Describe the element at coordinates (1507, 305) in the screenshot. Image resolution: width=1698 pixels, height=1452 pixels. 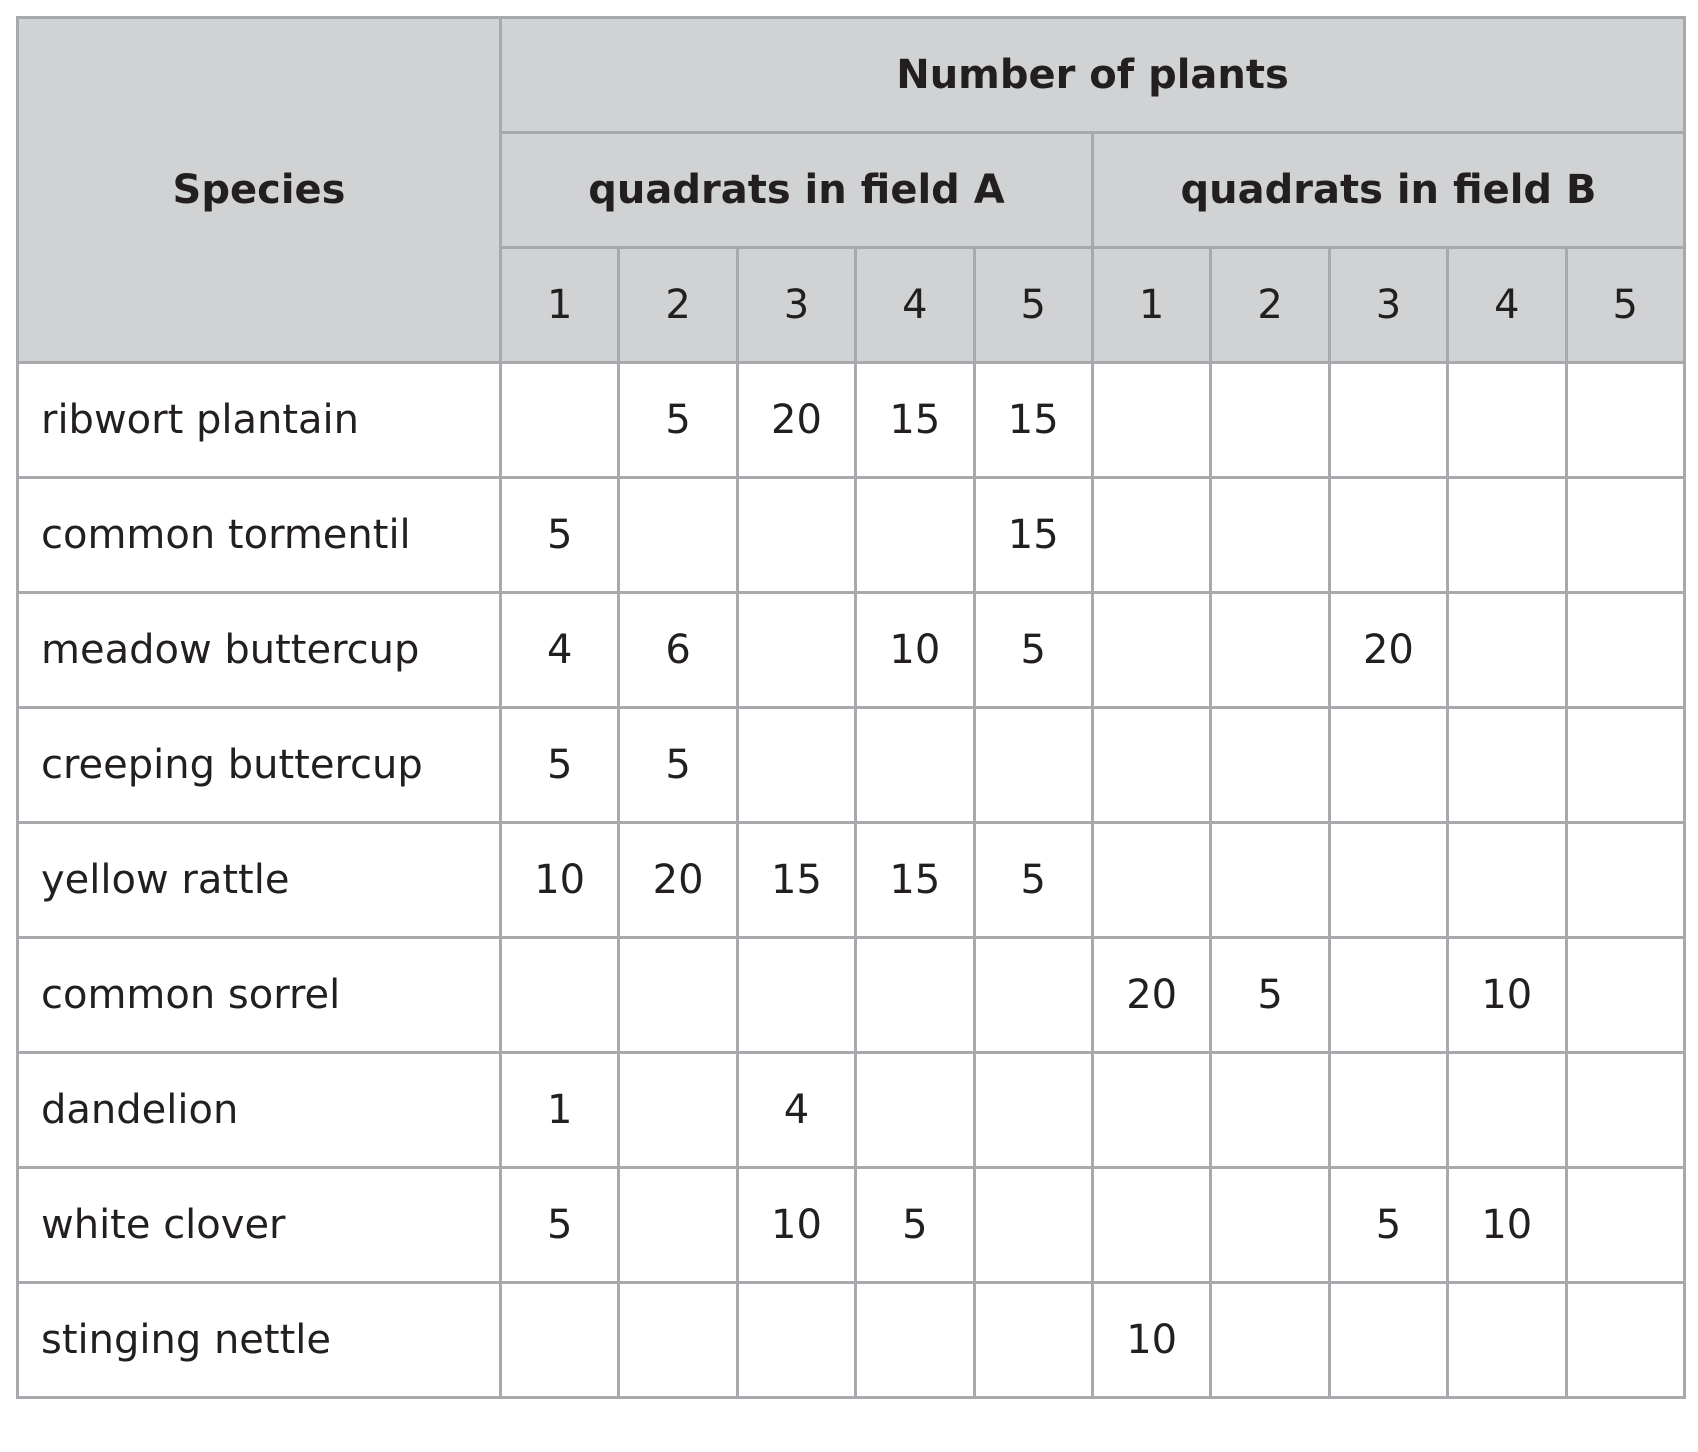
I see `quadrat-header: 4` at that location.